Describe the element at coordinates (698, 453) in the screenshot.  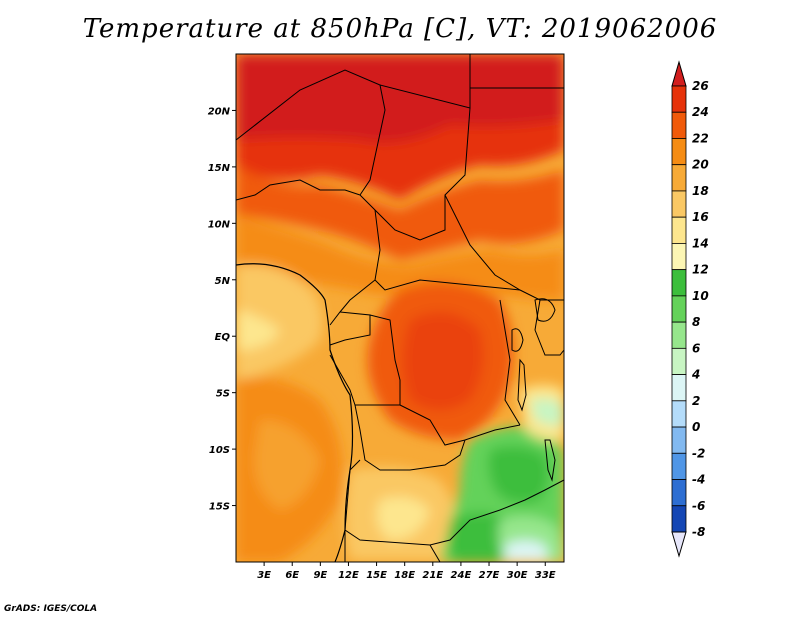
I see `colorbar-label: -2` at that location.